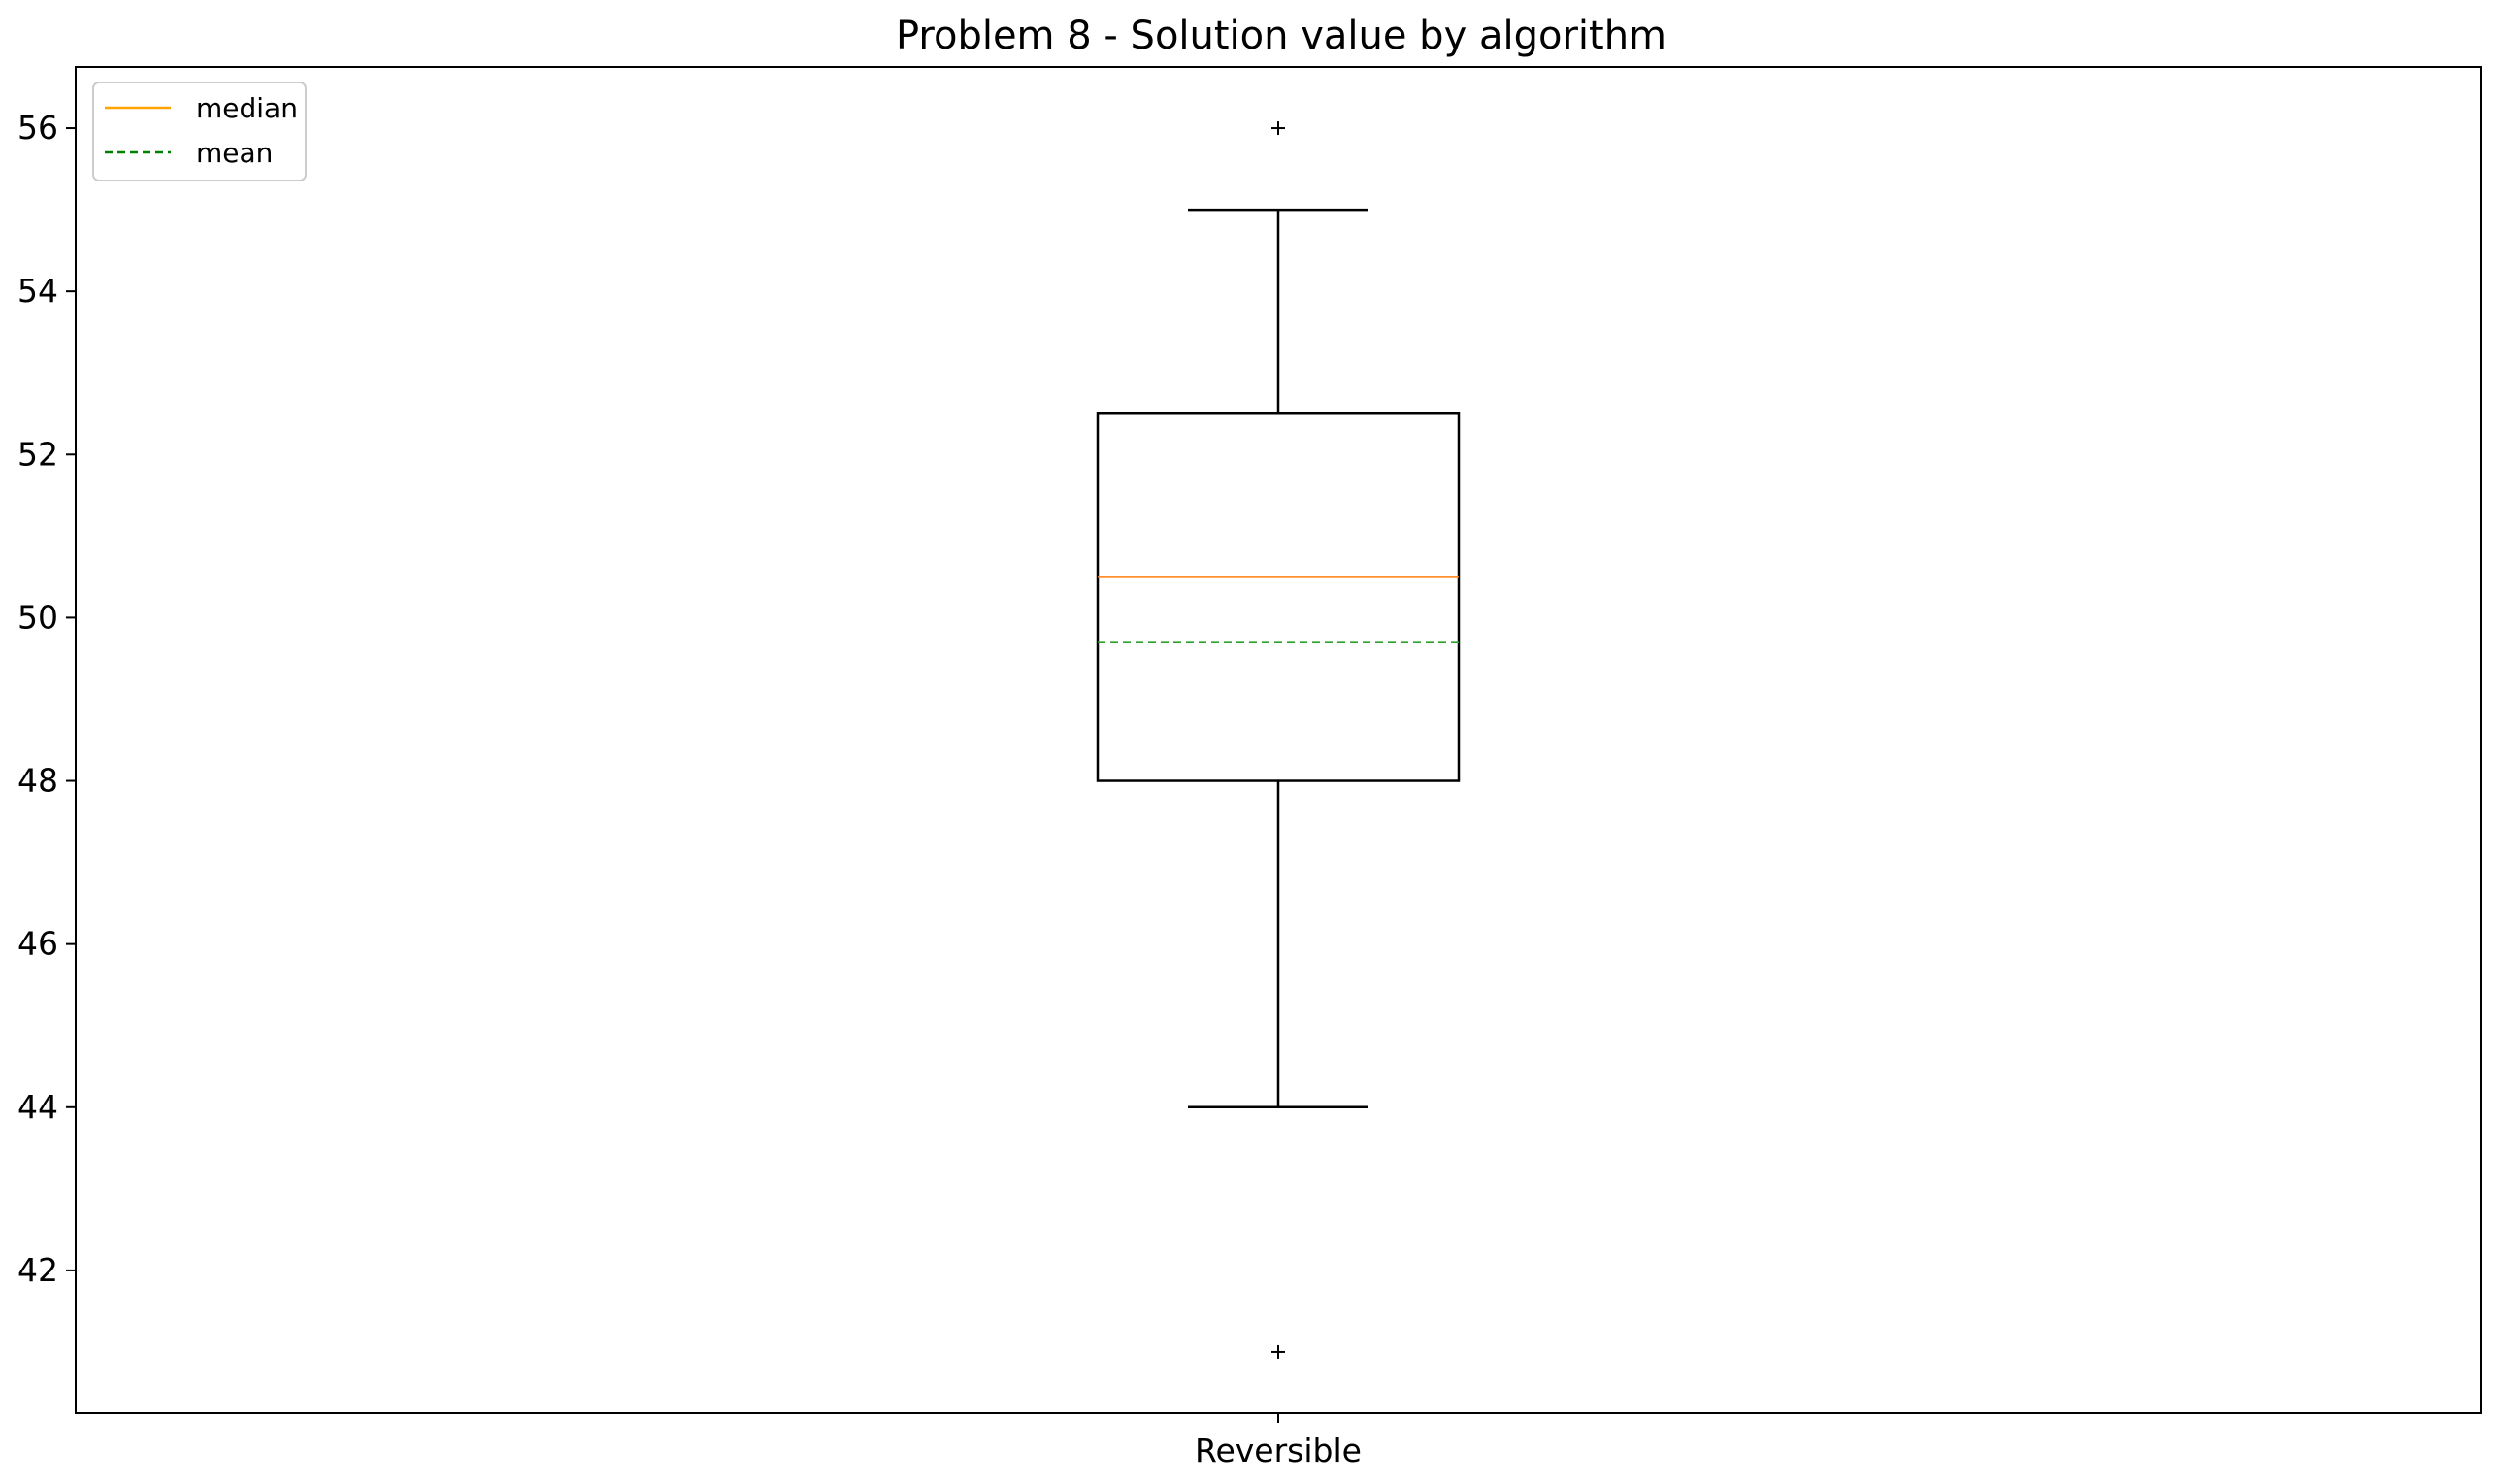 The height and width of the screenshot is (1484, 2505). Describe the element at coordinates (1278, 1450) in the screenshot. I see `x-tick-label: Reversible` at that location.